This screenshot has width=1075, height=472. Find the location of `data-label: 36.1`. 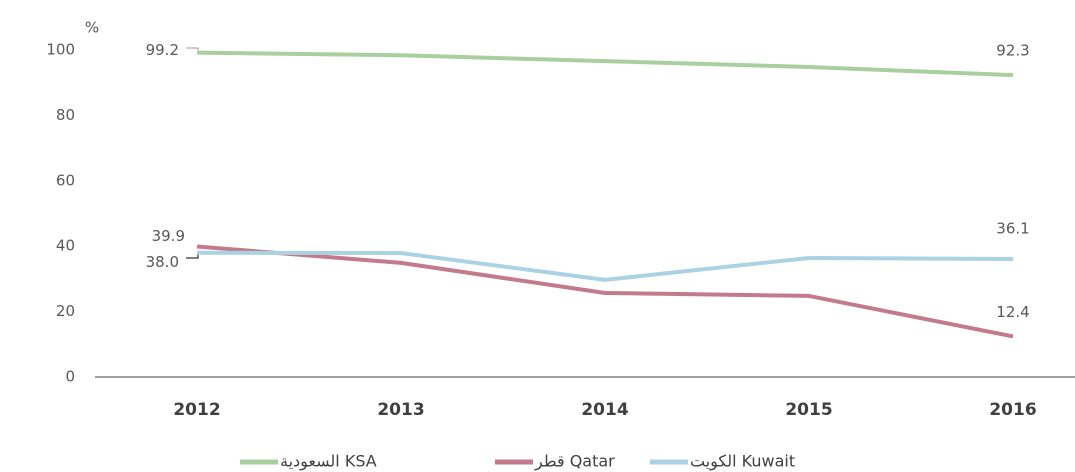

data-label: 36.1 is located at coordinates (1012, 228).